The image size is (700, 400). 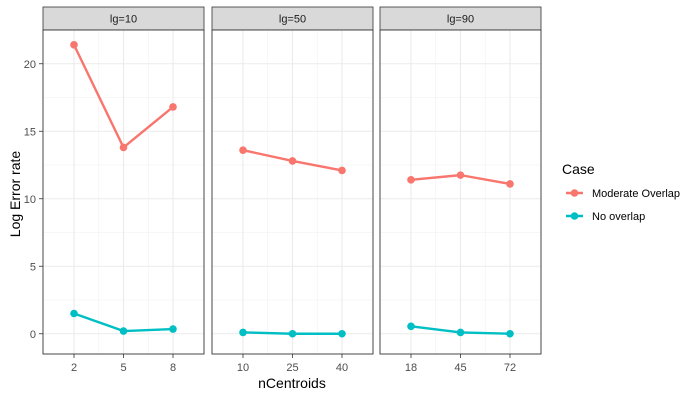 What do you see at coordinates (123, 20) in the screenshot?
I see `facet-strip-label: lg=10` at bounding box center [123, 20].